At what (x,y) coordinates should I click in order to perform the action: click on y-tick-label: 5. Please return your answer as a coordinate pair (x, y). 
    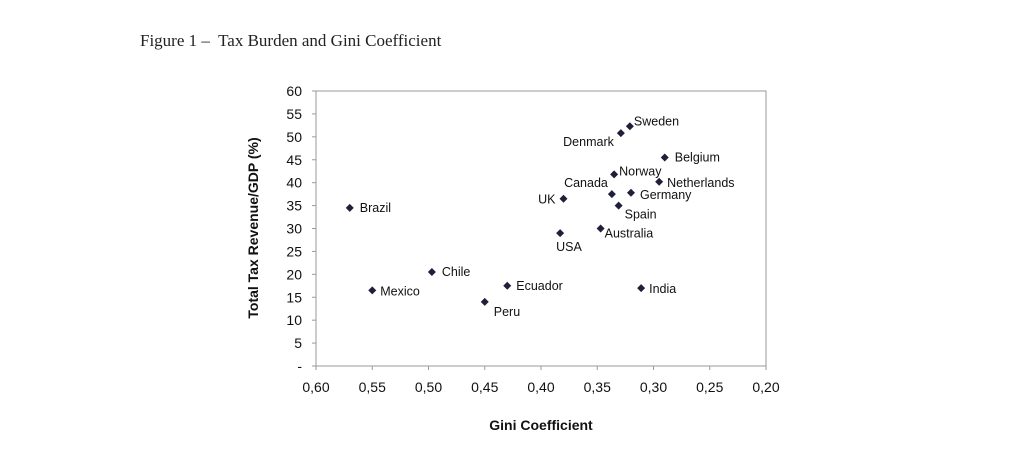
    Looking at the image, I should click on (298, 343).